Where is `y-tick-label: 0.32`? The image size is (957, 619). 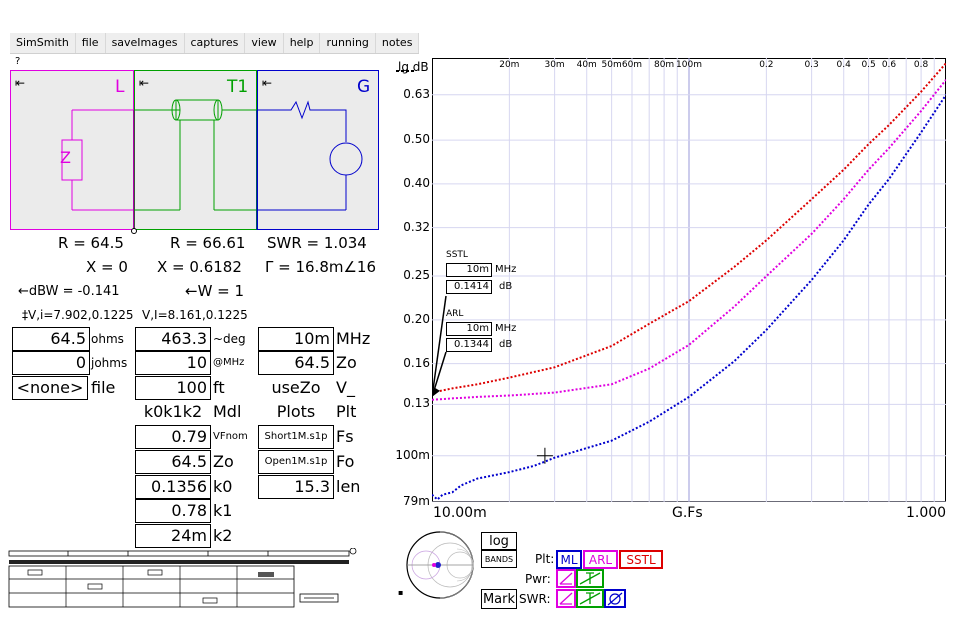
y-tick-label: 0.32 is located at coordinates (416, 226).